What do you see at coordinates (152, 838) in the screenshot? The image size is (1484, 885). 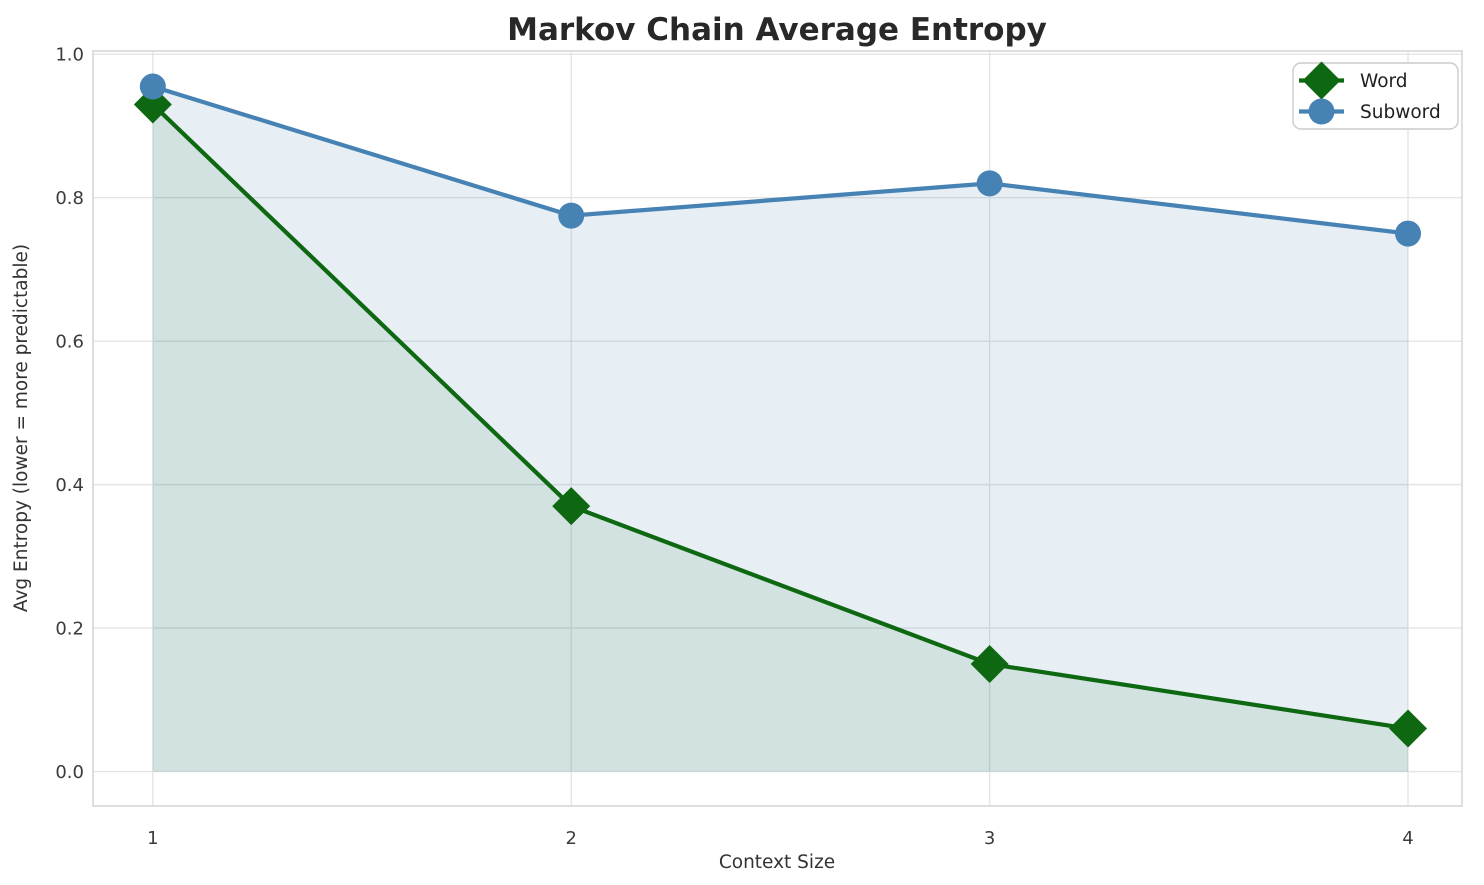 I see `x-tick-label: 1` at bounding box center [152, 838].